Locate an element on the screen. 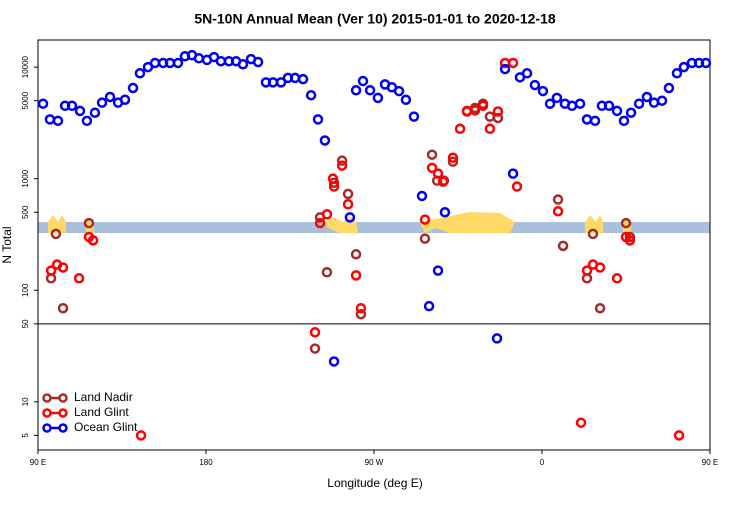  legend-label: Ocean Glint is located at coordinates (106, 427).